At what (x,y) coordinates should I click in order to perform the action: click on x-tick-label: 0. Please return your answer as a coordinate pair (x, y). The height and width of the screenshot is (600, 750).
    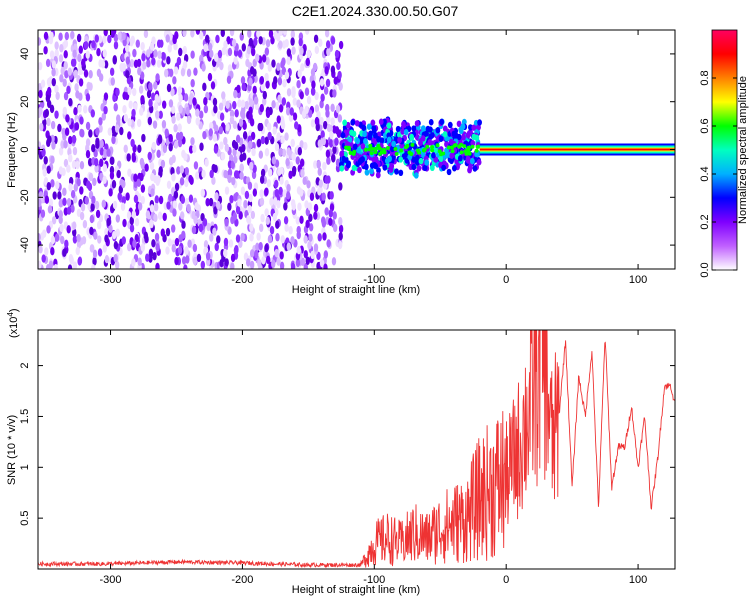
    Looking at the image, I should click on (506, 580).